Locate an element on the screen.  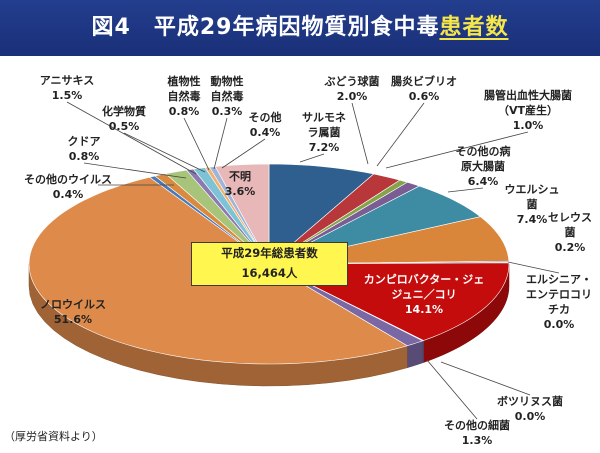
slice-name-8: カンピロバクター・ジェ is located at coordinates (424, 279).